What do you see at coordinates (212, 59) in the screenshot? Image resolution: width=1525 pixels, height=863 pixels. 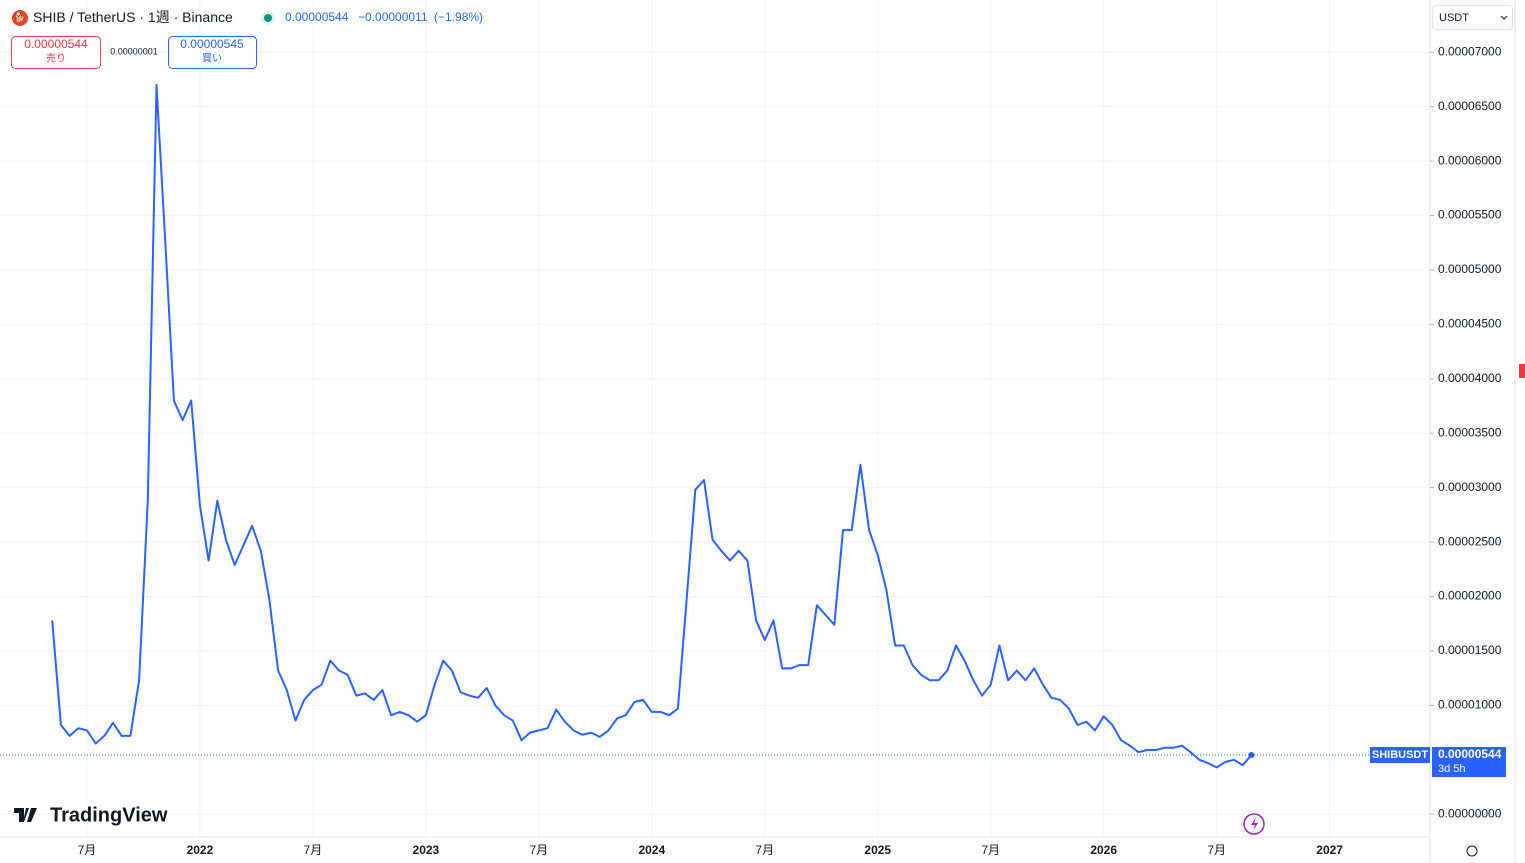 I see `buy-label: 買い` at bounding box center [212, 59].